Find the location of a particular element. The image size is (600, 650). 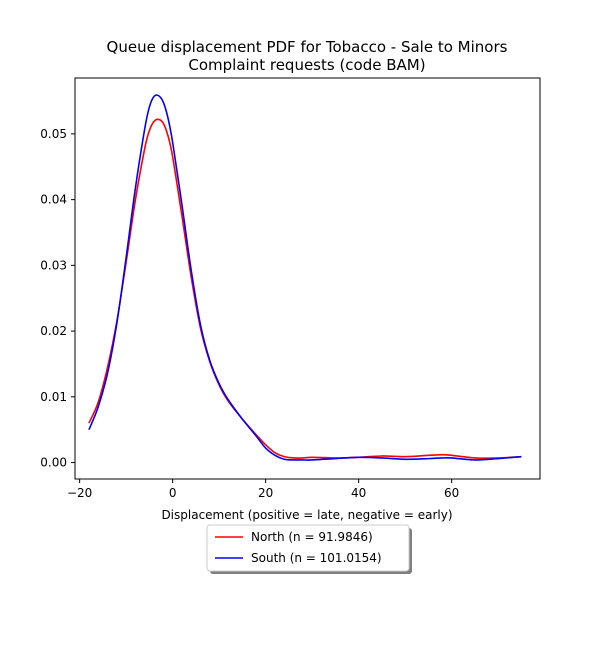

x-tick-label: 20 is located at coordinates (265, 493).